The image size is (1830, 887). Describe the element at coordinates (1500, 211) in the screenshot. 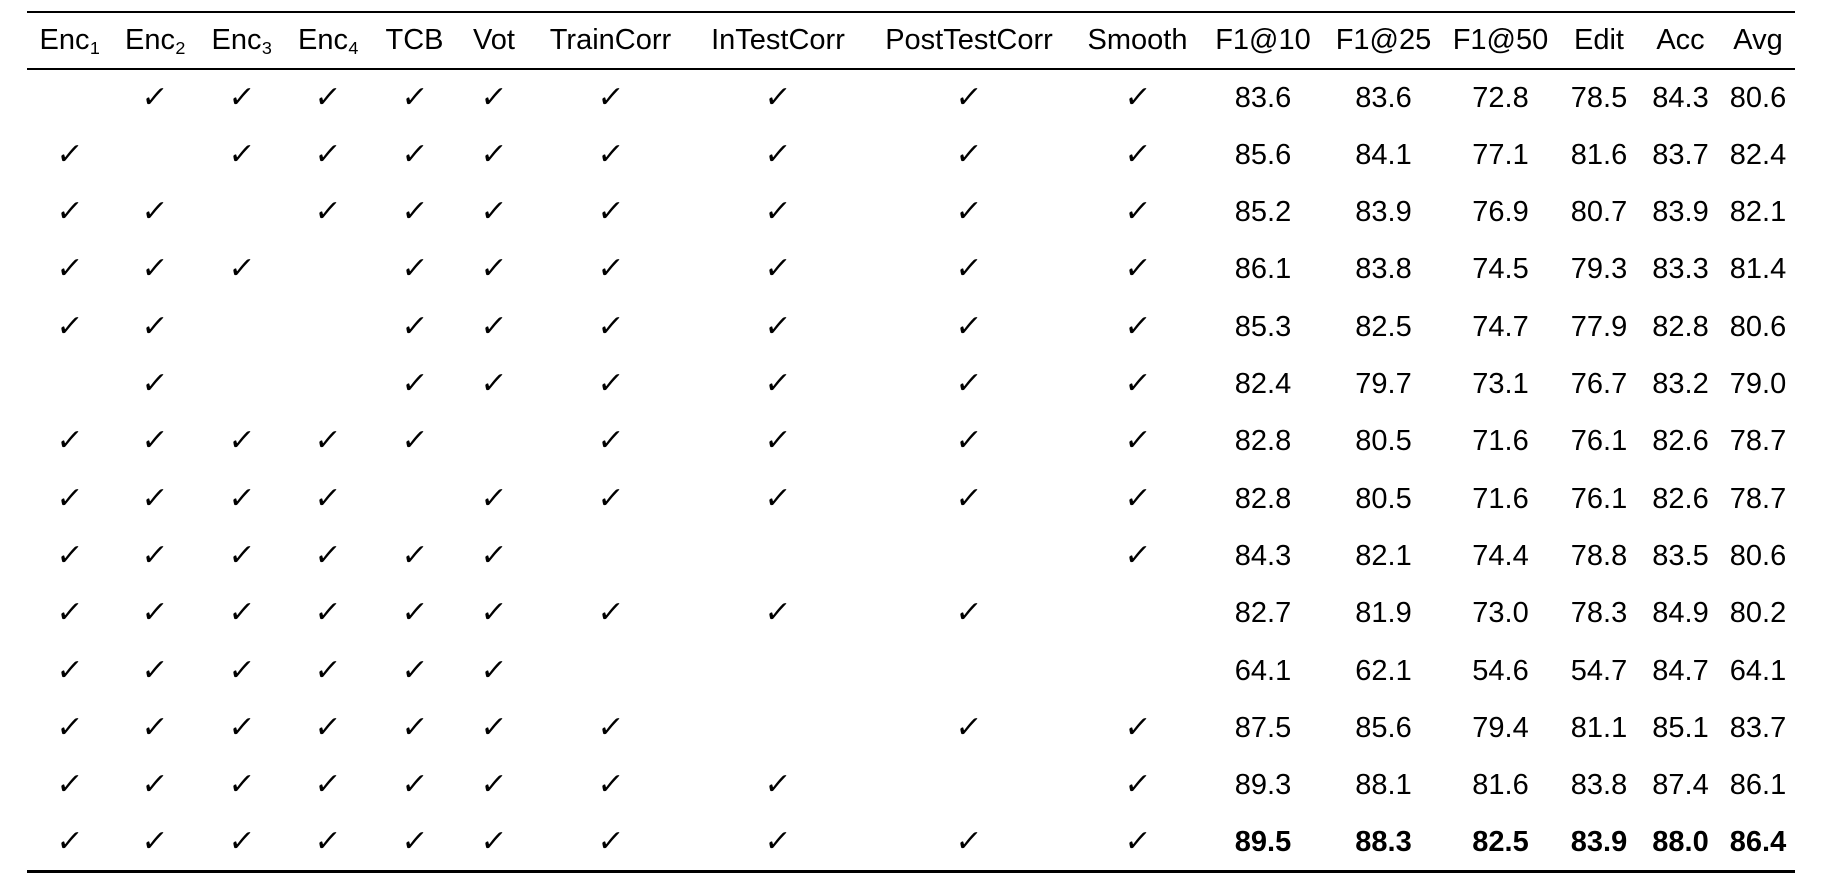

I see `value-cell: 76.9` at that location.